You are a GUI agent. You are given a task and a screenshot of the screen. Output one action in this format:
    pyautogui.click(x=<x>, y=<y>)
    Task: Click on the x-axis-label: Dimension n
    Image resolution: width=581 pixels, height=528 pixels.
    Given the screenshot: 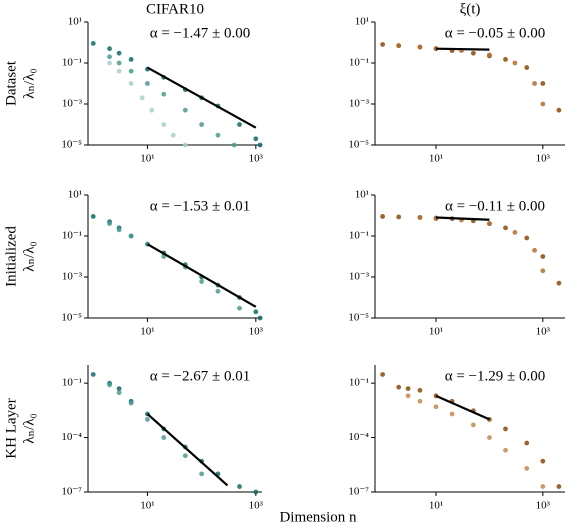 What is the action you would take?
    pyautogui.click(x=318, y=517)
    